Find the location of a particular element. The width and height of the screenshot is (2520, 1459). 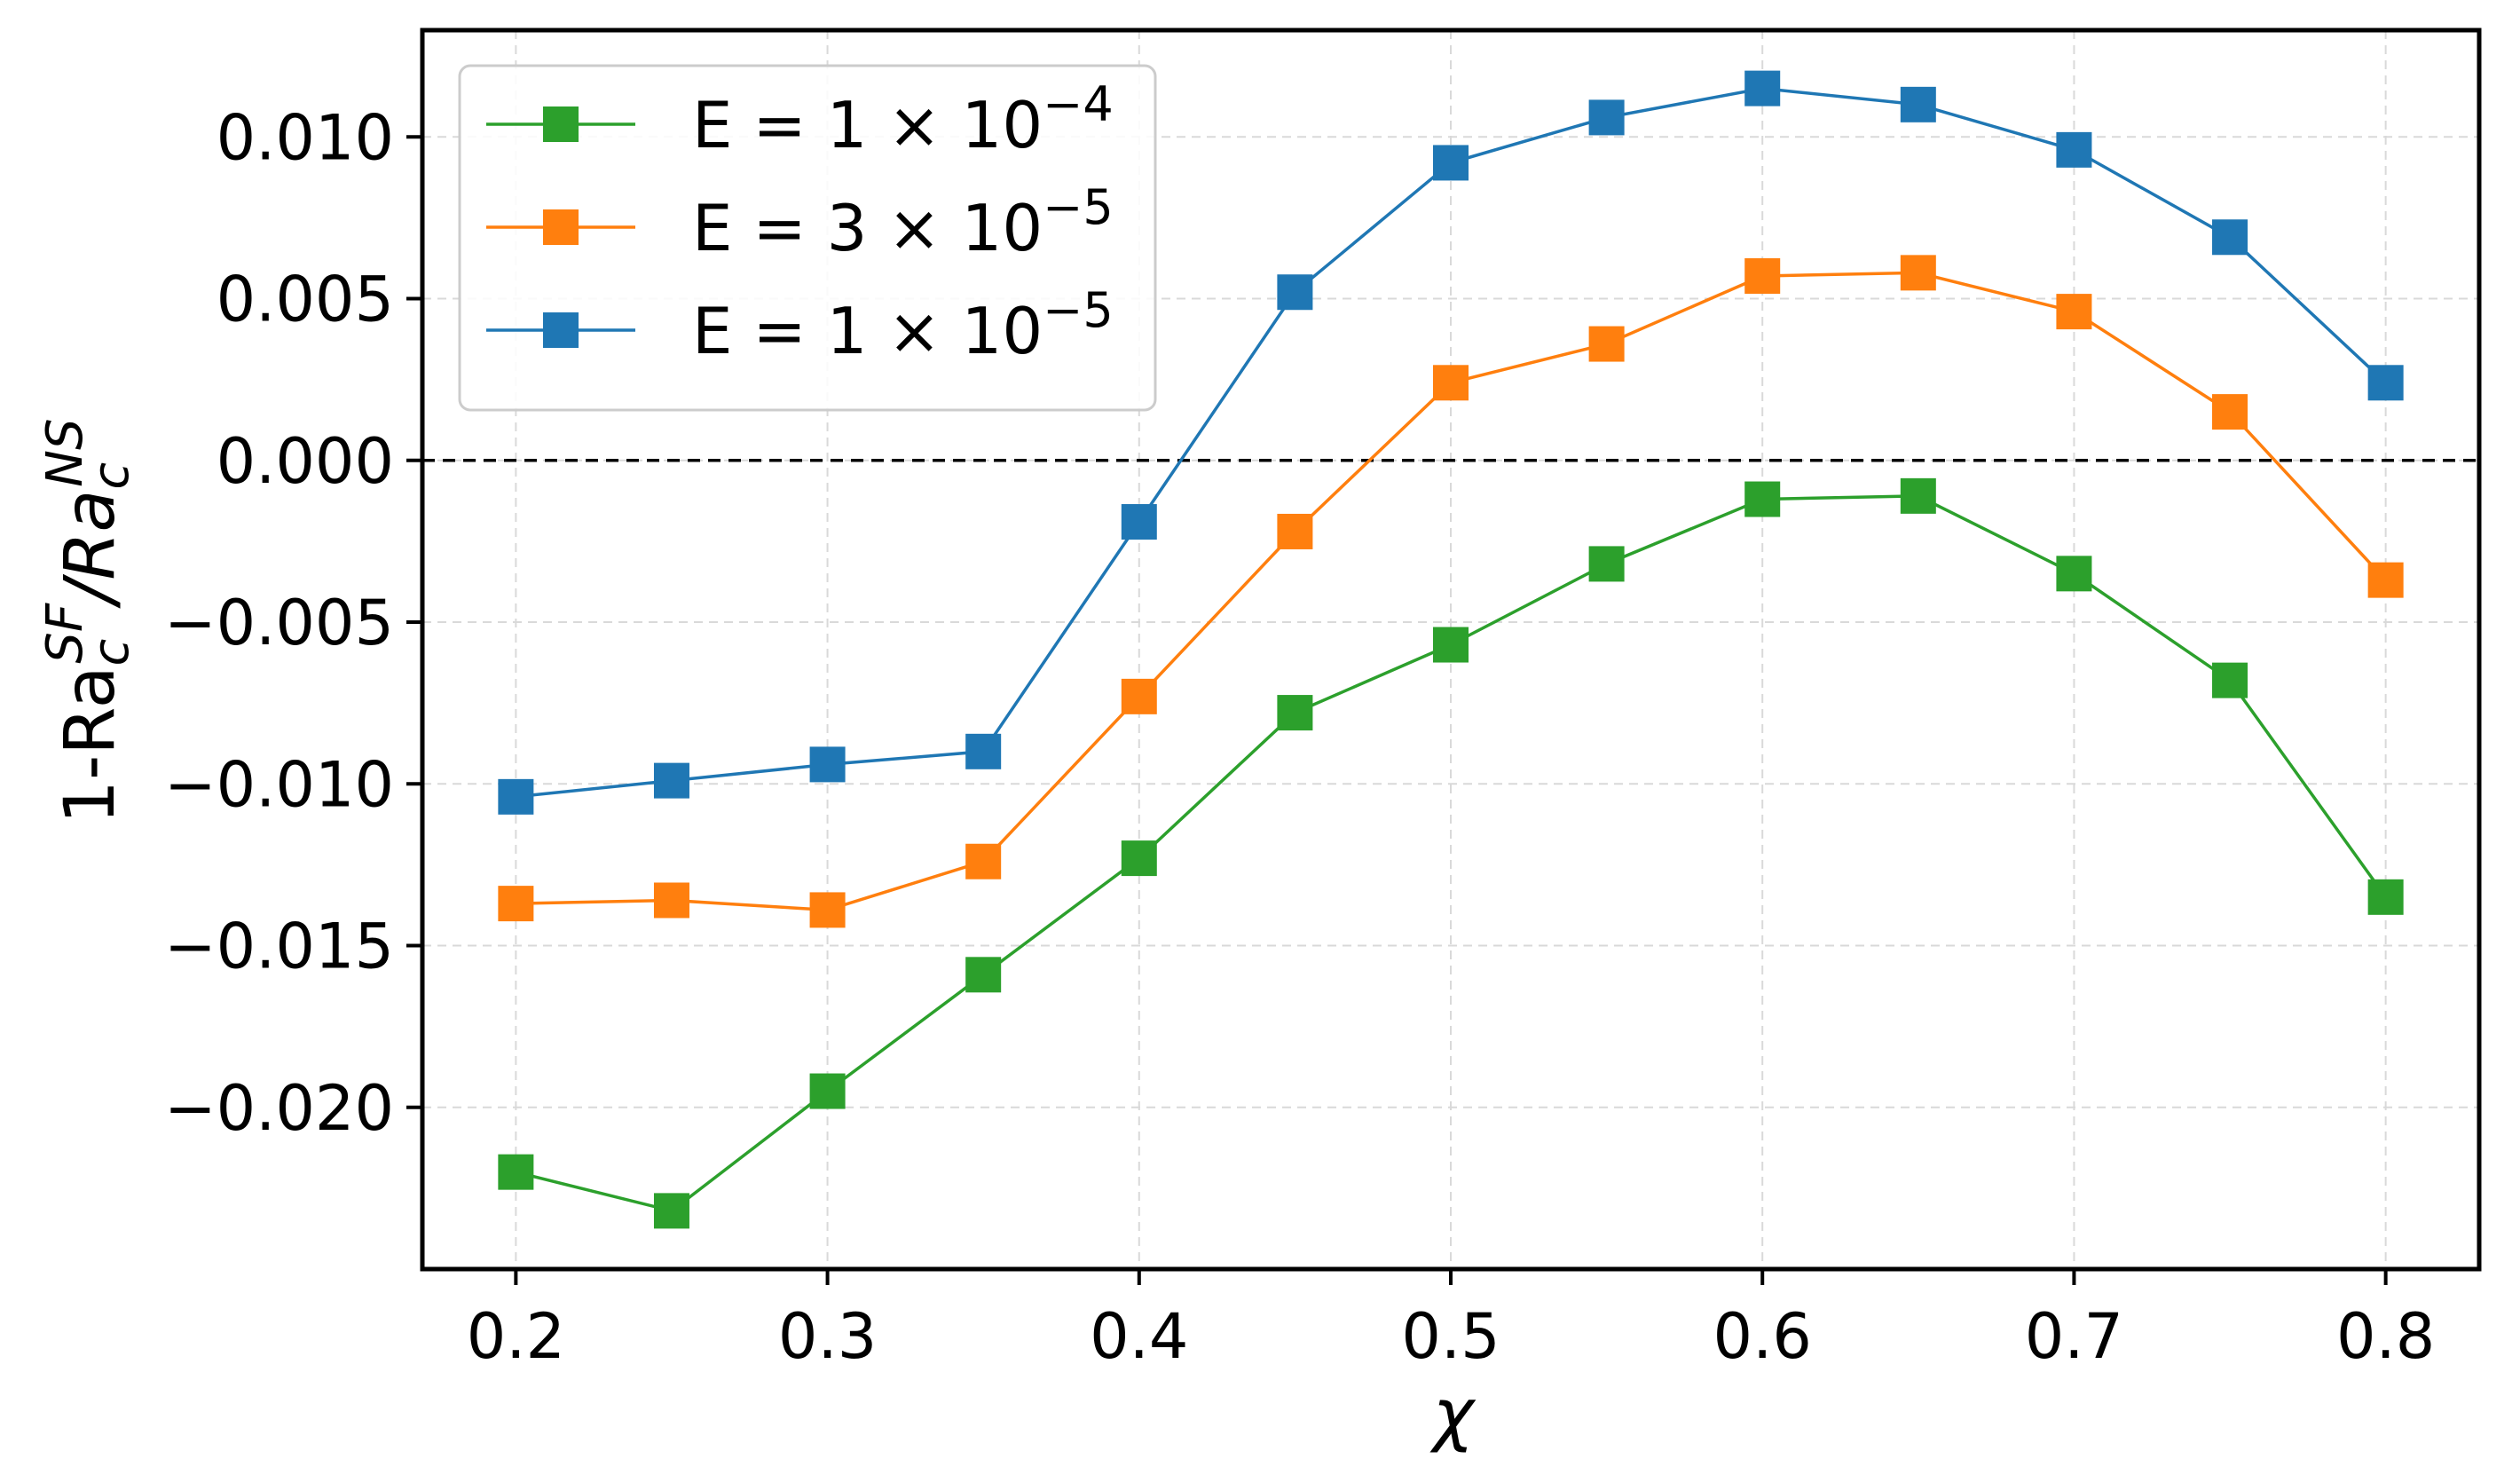

y-axis-label-sub2: c is located at coordinates (111, 476).